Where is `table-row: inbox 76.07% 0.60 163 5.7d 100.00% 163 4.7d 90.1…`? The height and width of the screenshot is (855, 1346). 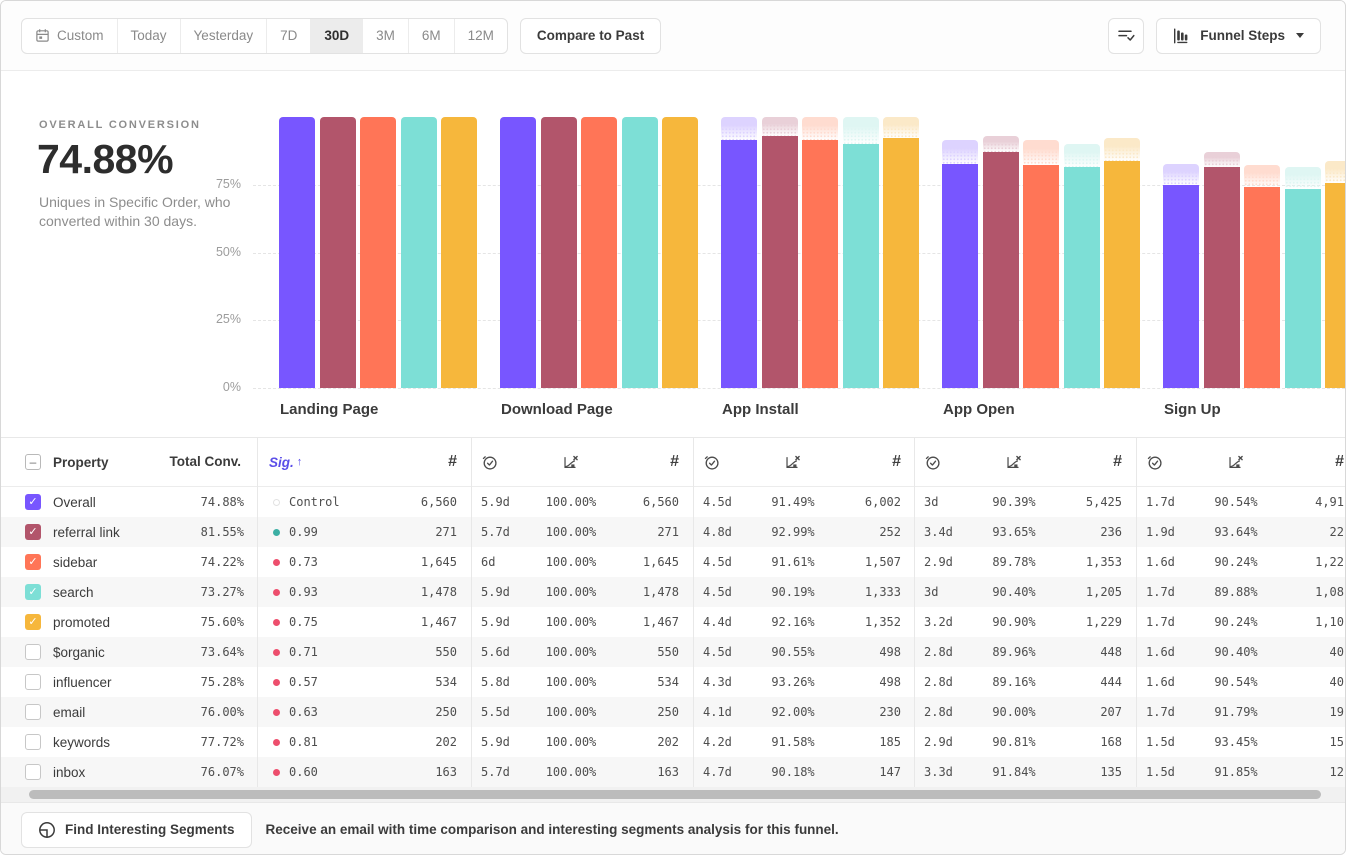
table-row: inbox 76.07% 0.60 163 5.7d 100.00% 163 4.7d 90.1… is located at coordinates (673, 772).